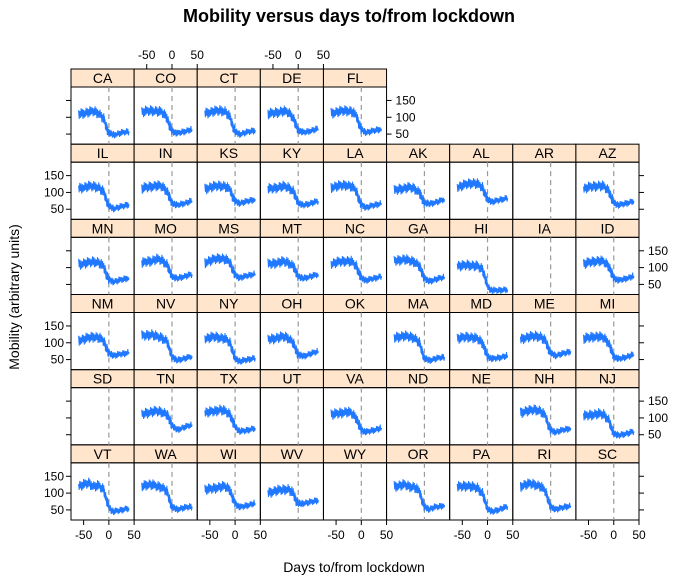 This screenshot has width=698, height=588. Describe the element at coordinates (165, 379) in the screenshot. I see `strip-label-tn: TN` at that location.